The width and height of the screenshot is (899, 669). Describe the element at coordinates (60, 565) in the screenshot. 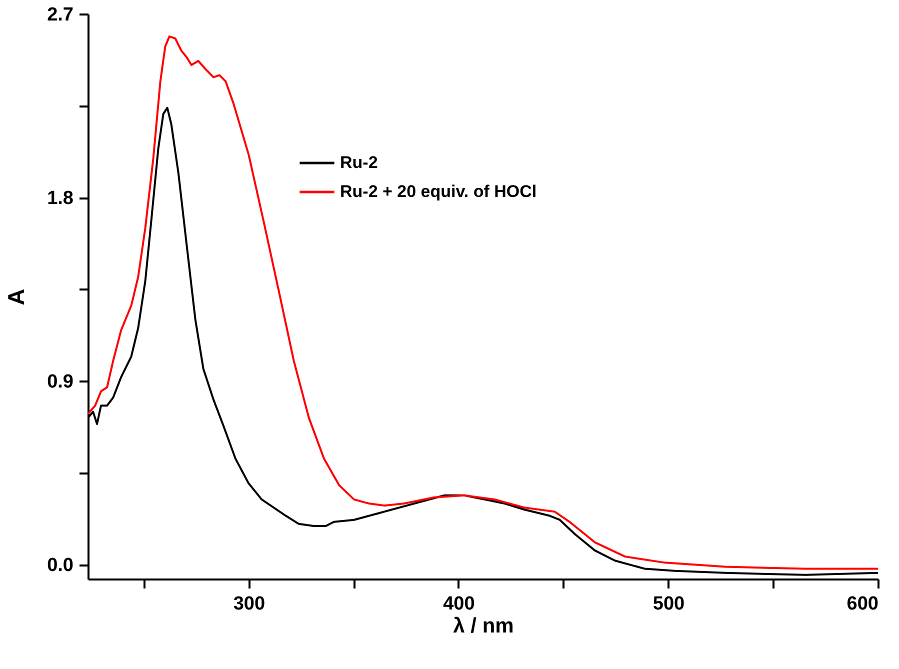

I see `y-tick-label: 0.0` at that location.